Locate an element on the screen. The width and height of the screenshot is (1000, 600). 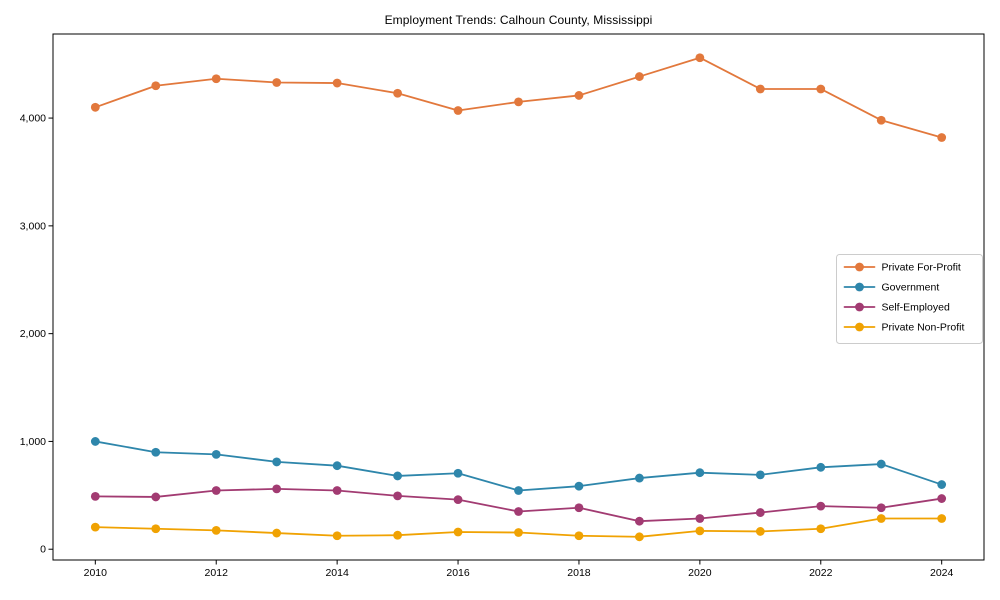
x-axis-tick-label: 2010 is located at coordinates (96, 573).